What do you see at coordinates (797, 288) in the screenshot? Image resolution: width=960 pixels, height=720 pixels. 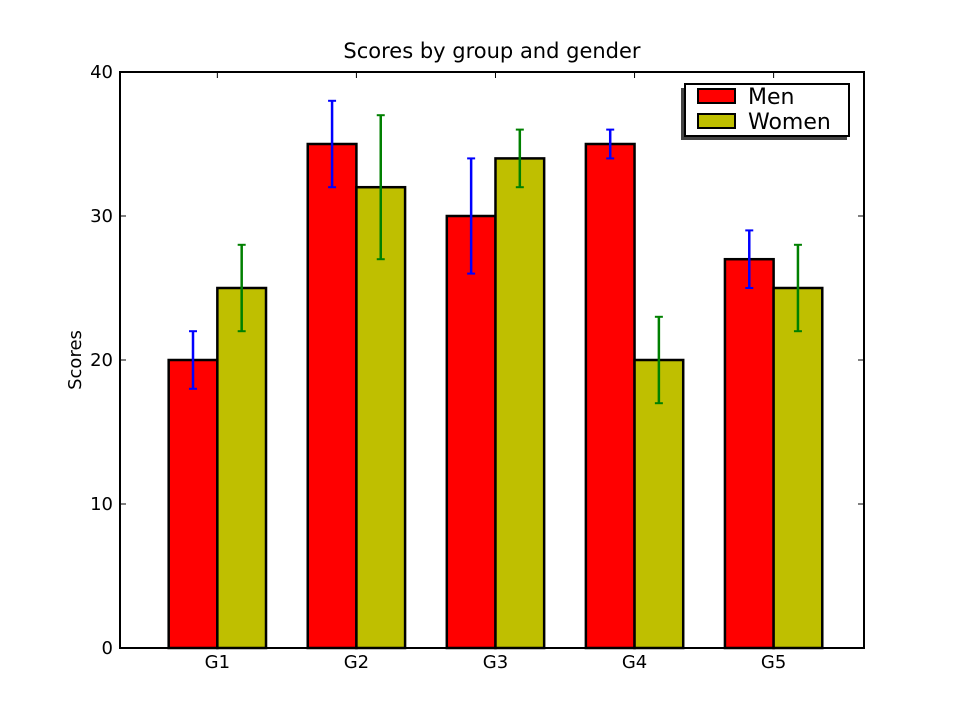 I see `error-bar-women-g5` at bounding box center [797, 288].